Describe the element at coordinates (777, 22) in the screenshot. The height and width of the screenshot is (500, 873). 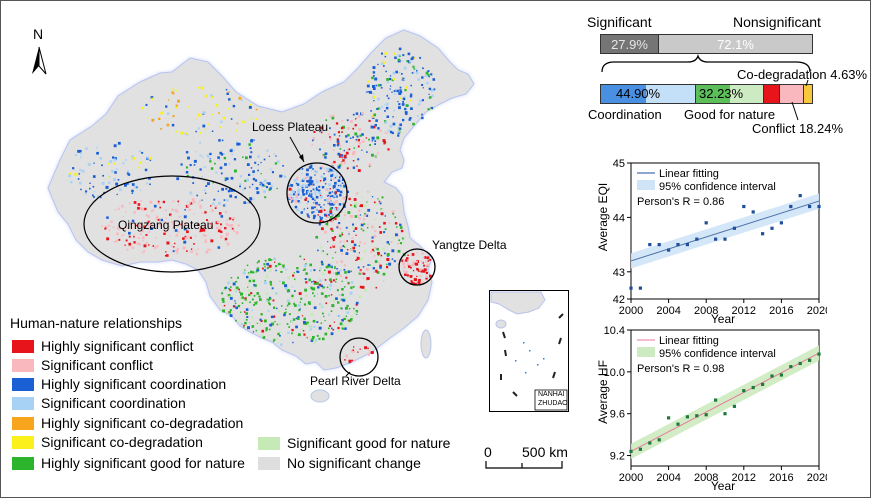
I see `nonsignificant-label: Nonsignificant` at that location.